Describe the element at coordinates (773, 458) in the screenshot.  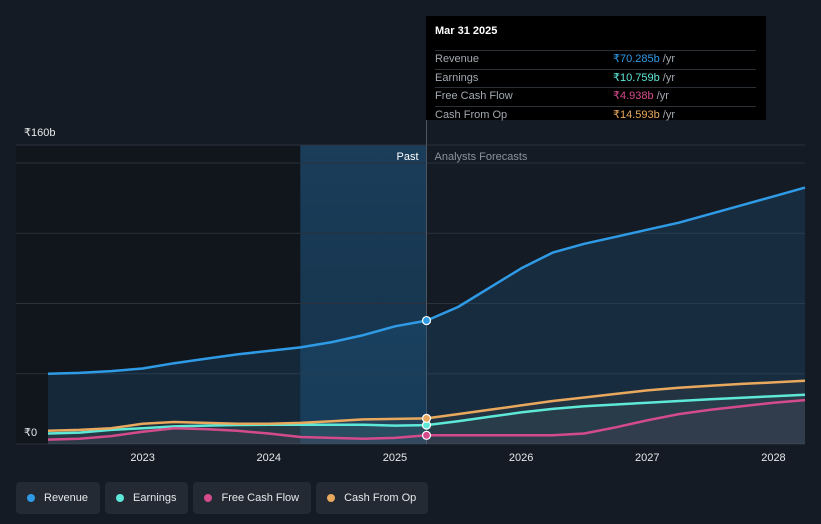
I see `x-tick-label: 2028` at that location.